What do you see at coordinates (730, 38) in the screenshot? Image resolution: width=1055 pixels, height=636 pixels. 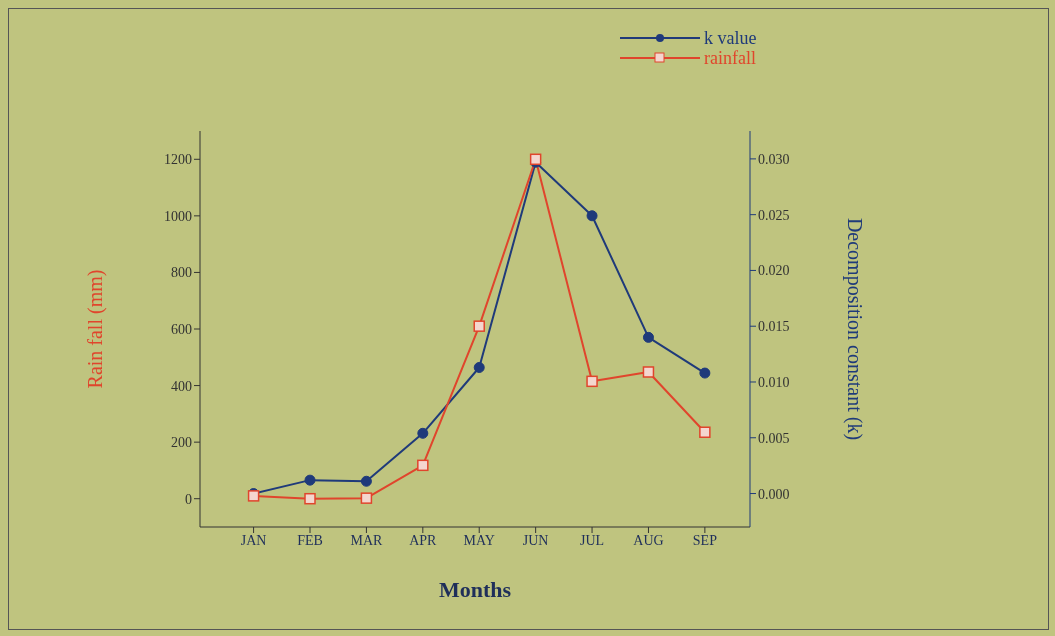 I see `legend-label: k value` at bounding box center [730, 38].